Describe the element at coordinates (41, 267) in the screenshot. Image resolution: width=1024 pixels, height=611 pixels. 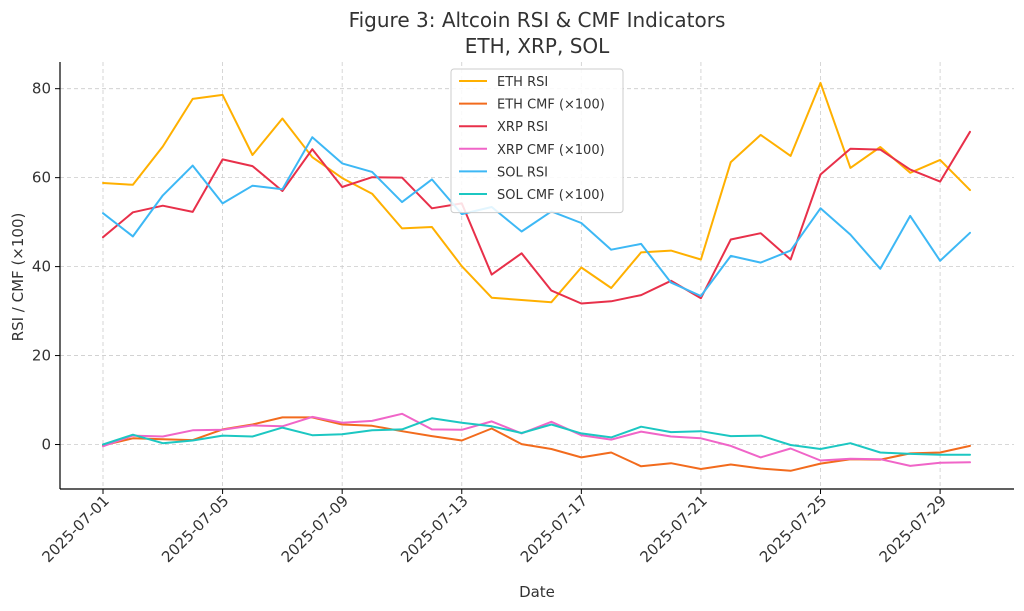
I see `y-tick-label: 40` at that location.